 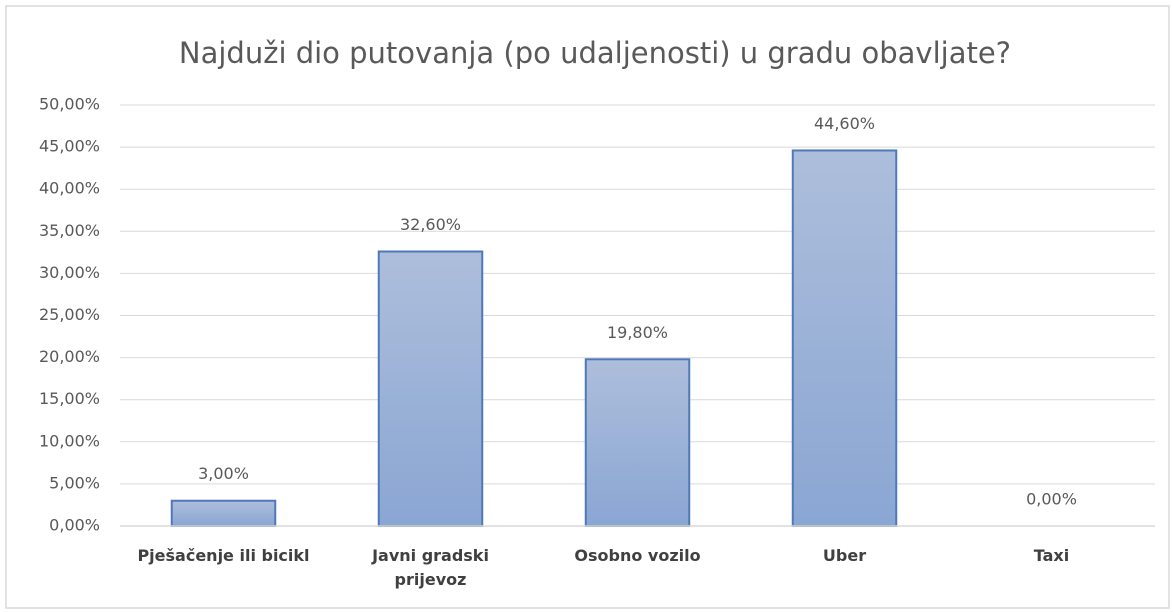 What do you see at coordinates (69, 272) in the screenshot?
I see `y-tick-label: 30,00%` at bounding box center [69, 272].